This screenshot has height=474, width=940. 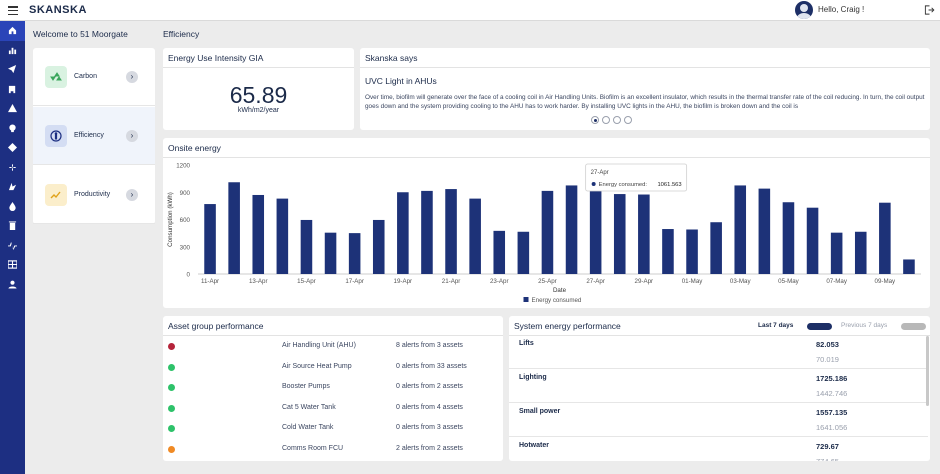 I want to click on asset-group-row: Cold Water Tank 0 alerts from 3 assets, so click(x=332, y=429).